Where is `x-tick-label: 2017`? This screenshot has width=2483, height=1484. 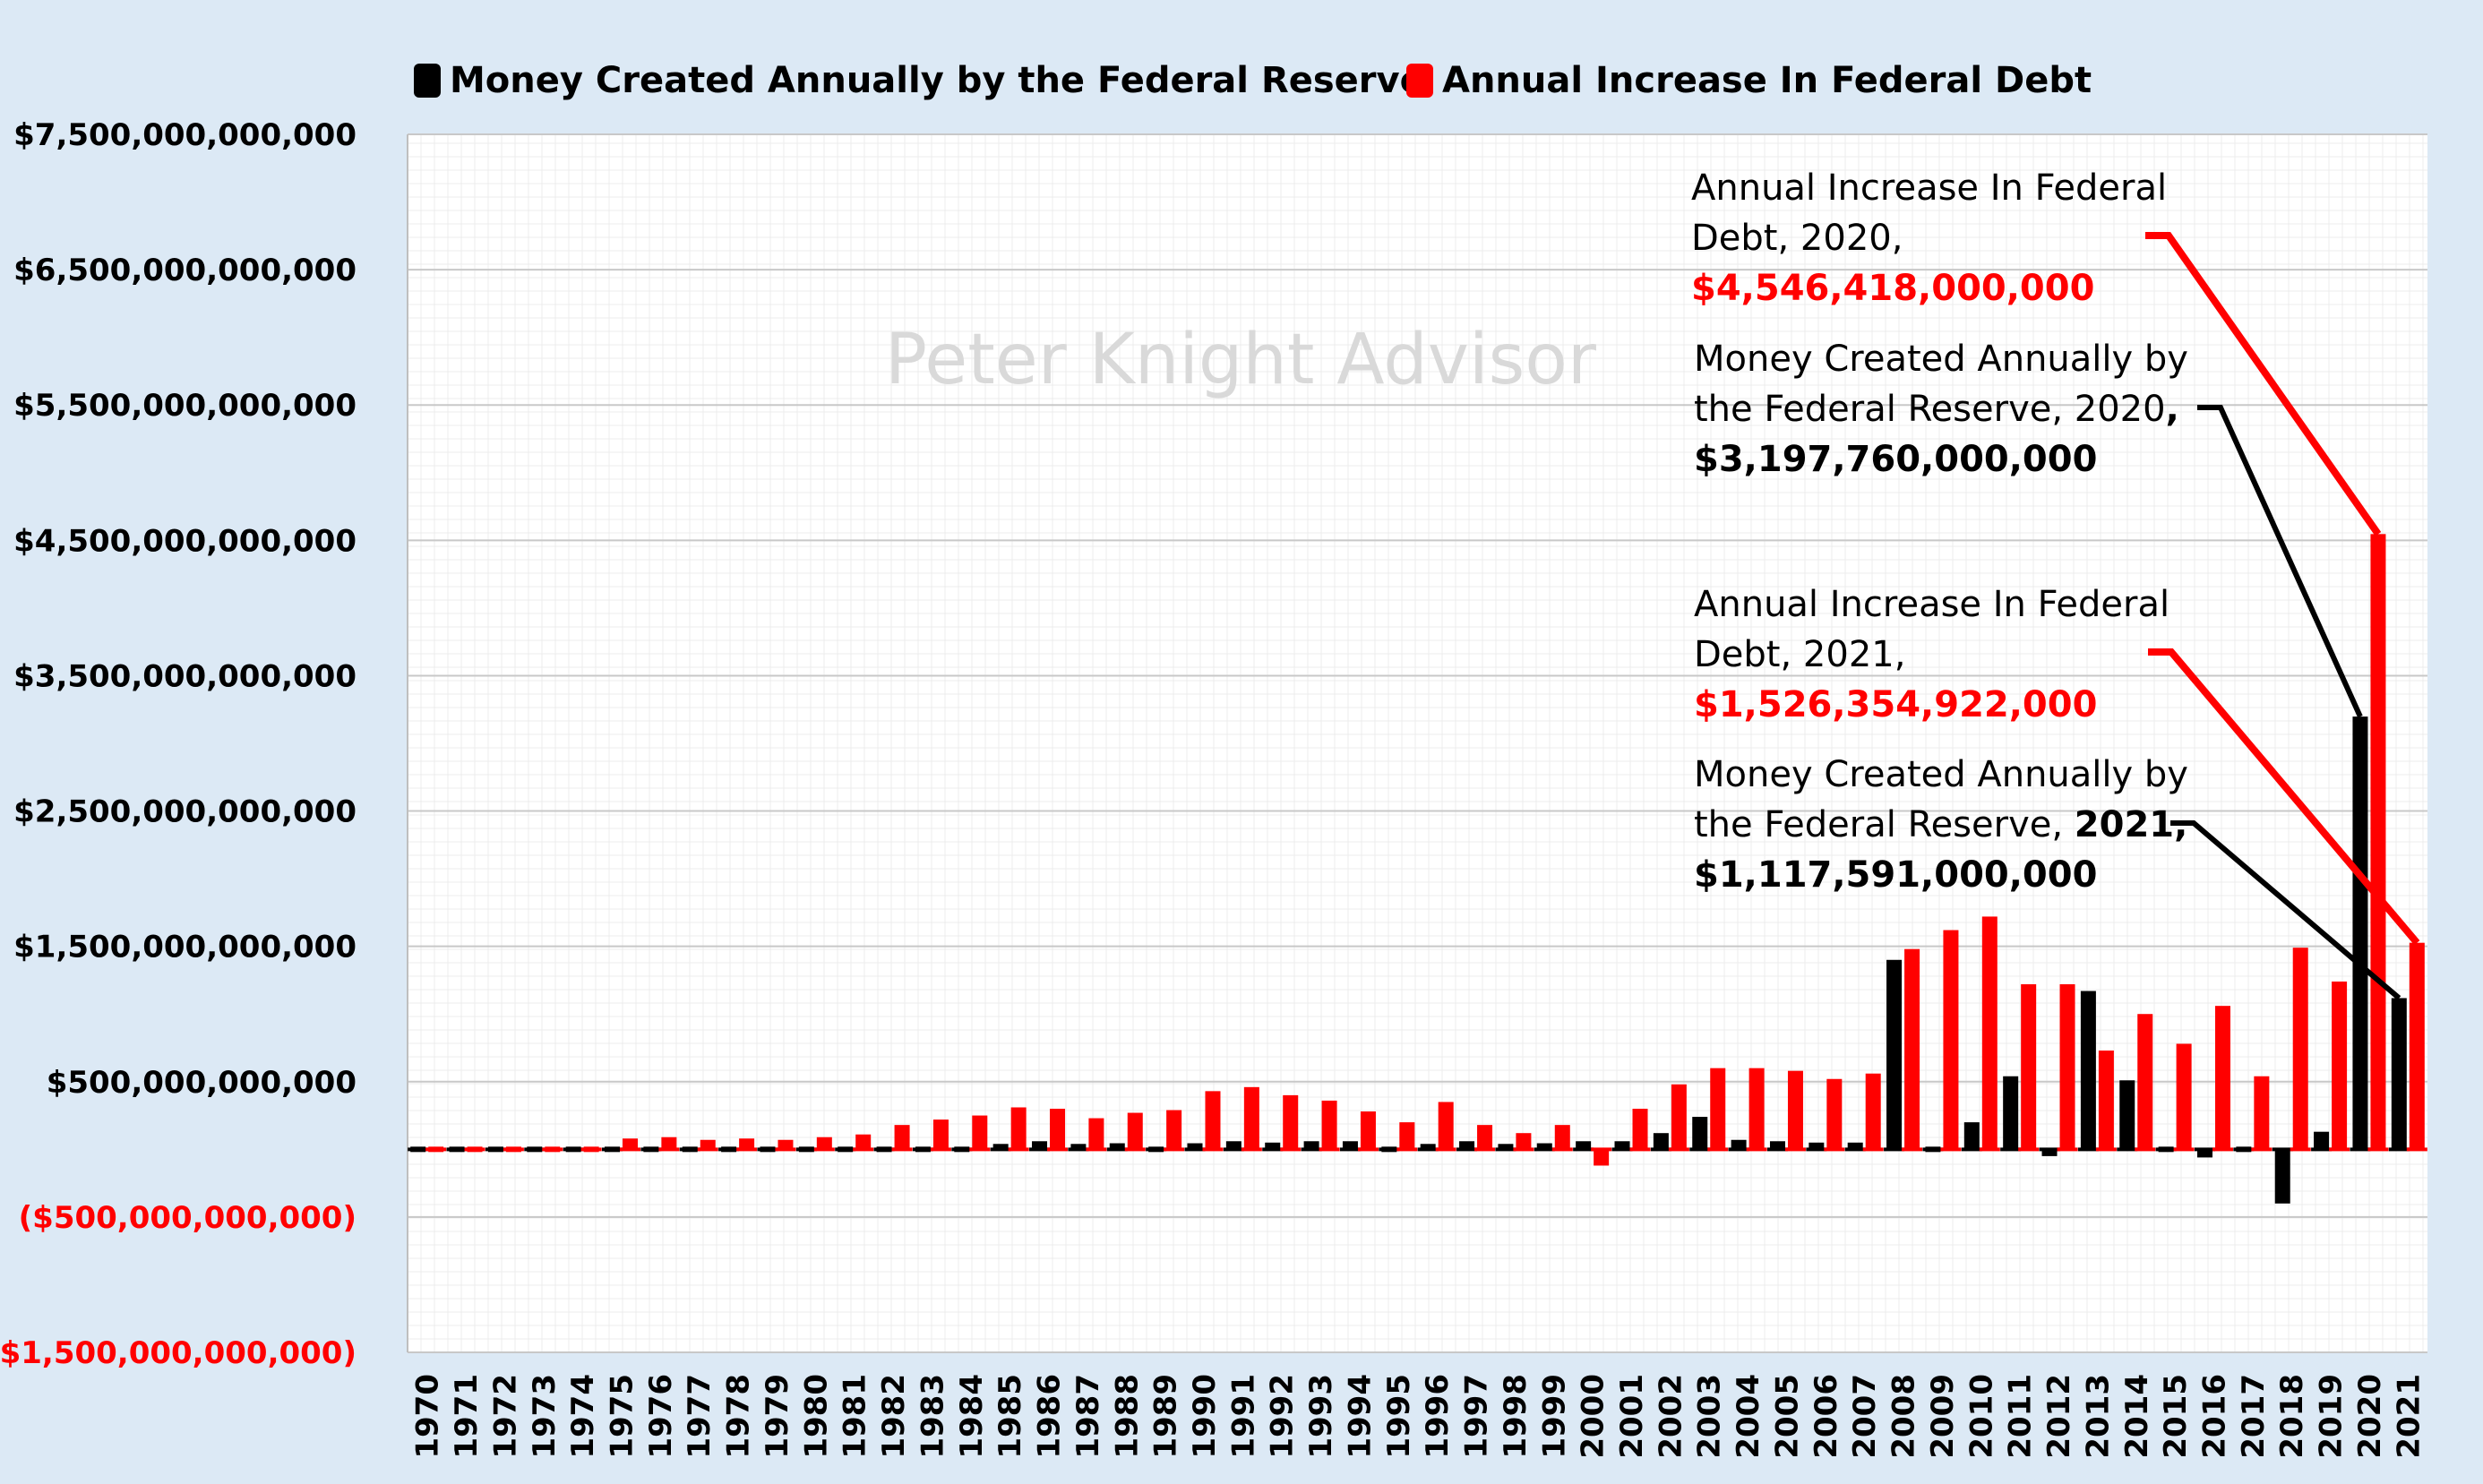 x-tick-label: 2017 is located at coordinates (2254, 1416).